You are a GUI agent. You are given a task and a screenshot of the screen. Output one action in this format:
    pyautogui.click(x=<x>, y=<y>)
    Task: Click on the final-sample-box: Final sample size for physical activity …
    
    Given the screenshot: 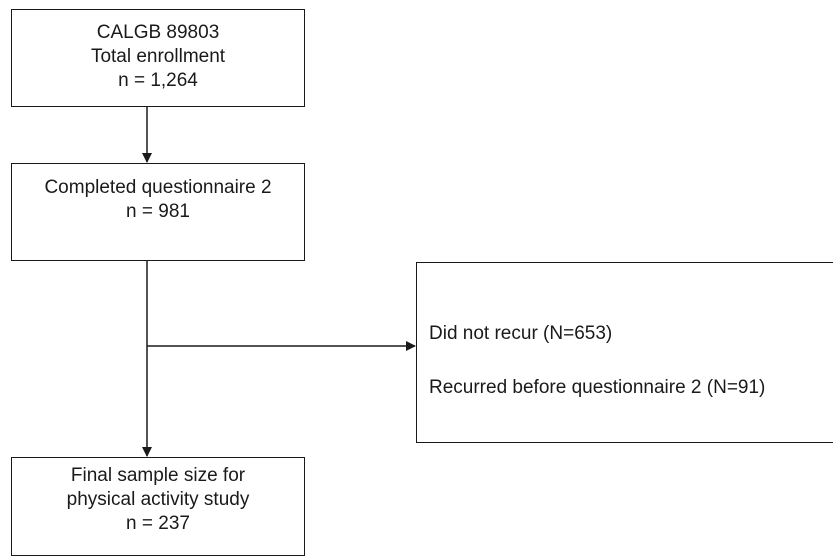 What is the action you would take?
    pyautogui.click(x=158, y=506)
    